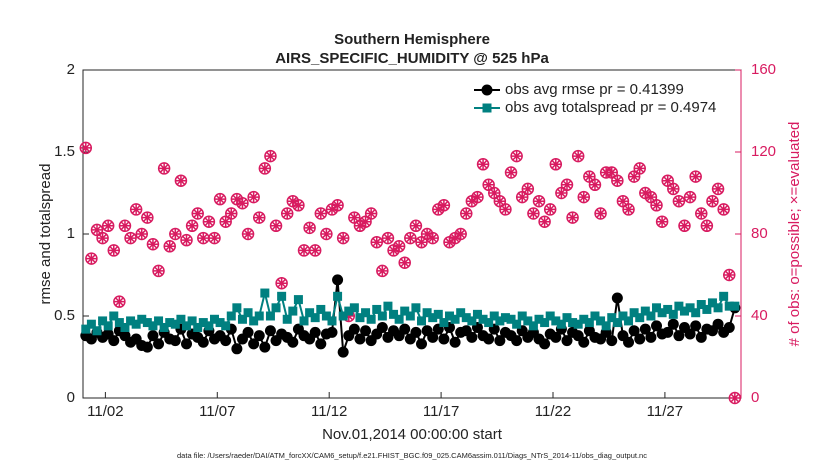 This screenshot has width=830, height=470. Describe the element at coordinates (71, 397) in the screenshot. I see `y-tick-label: 0` at that location.